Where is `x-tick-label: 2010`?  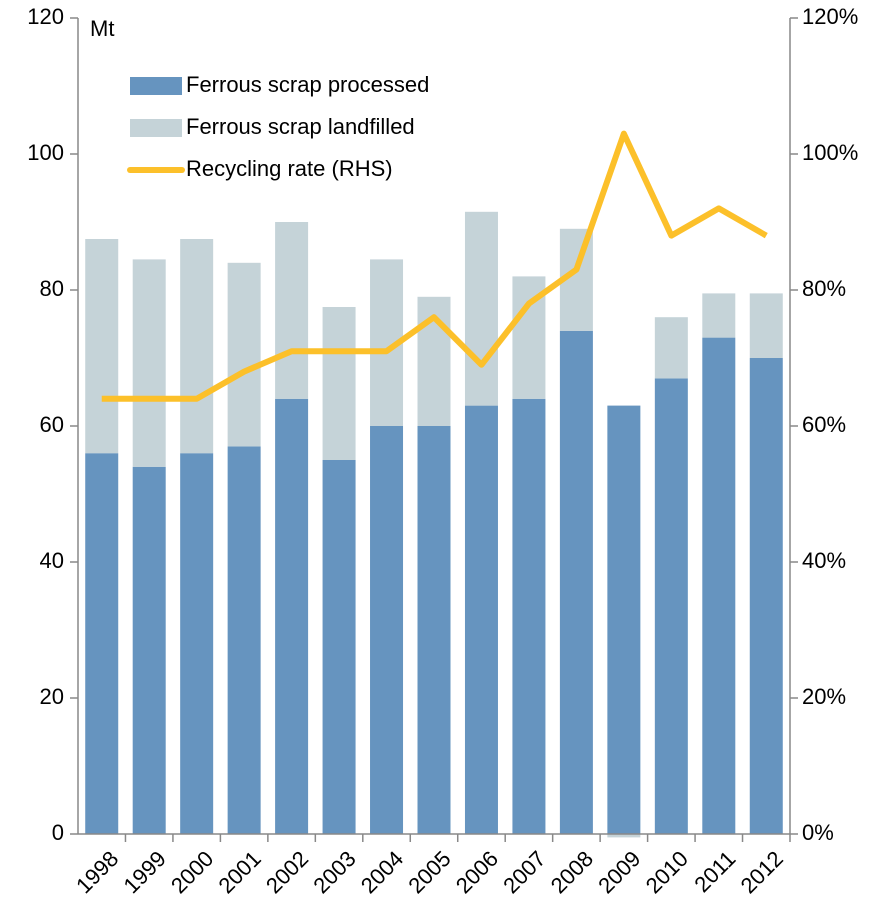
x-tick-label: 2010 is located at coordinates (667, 872).